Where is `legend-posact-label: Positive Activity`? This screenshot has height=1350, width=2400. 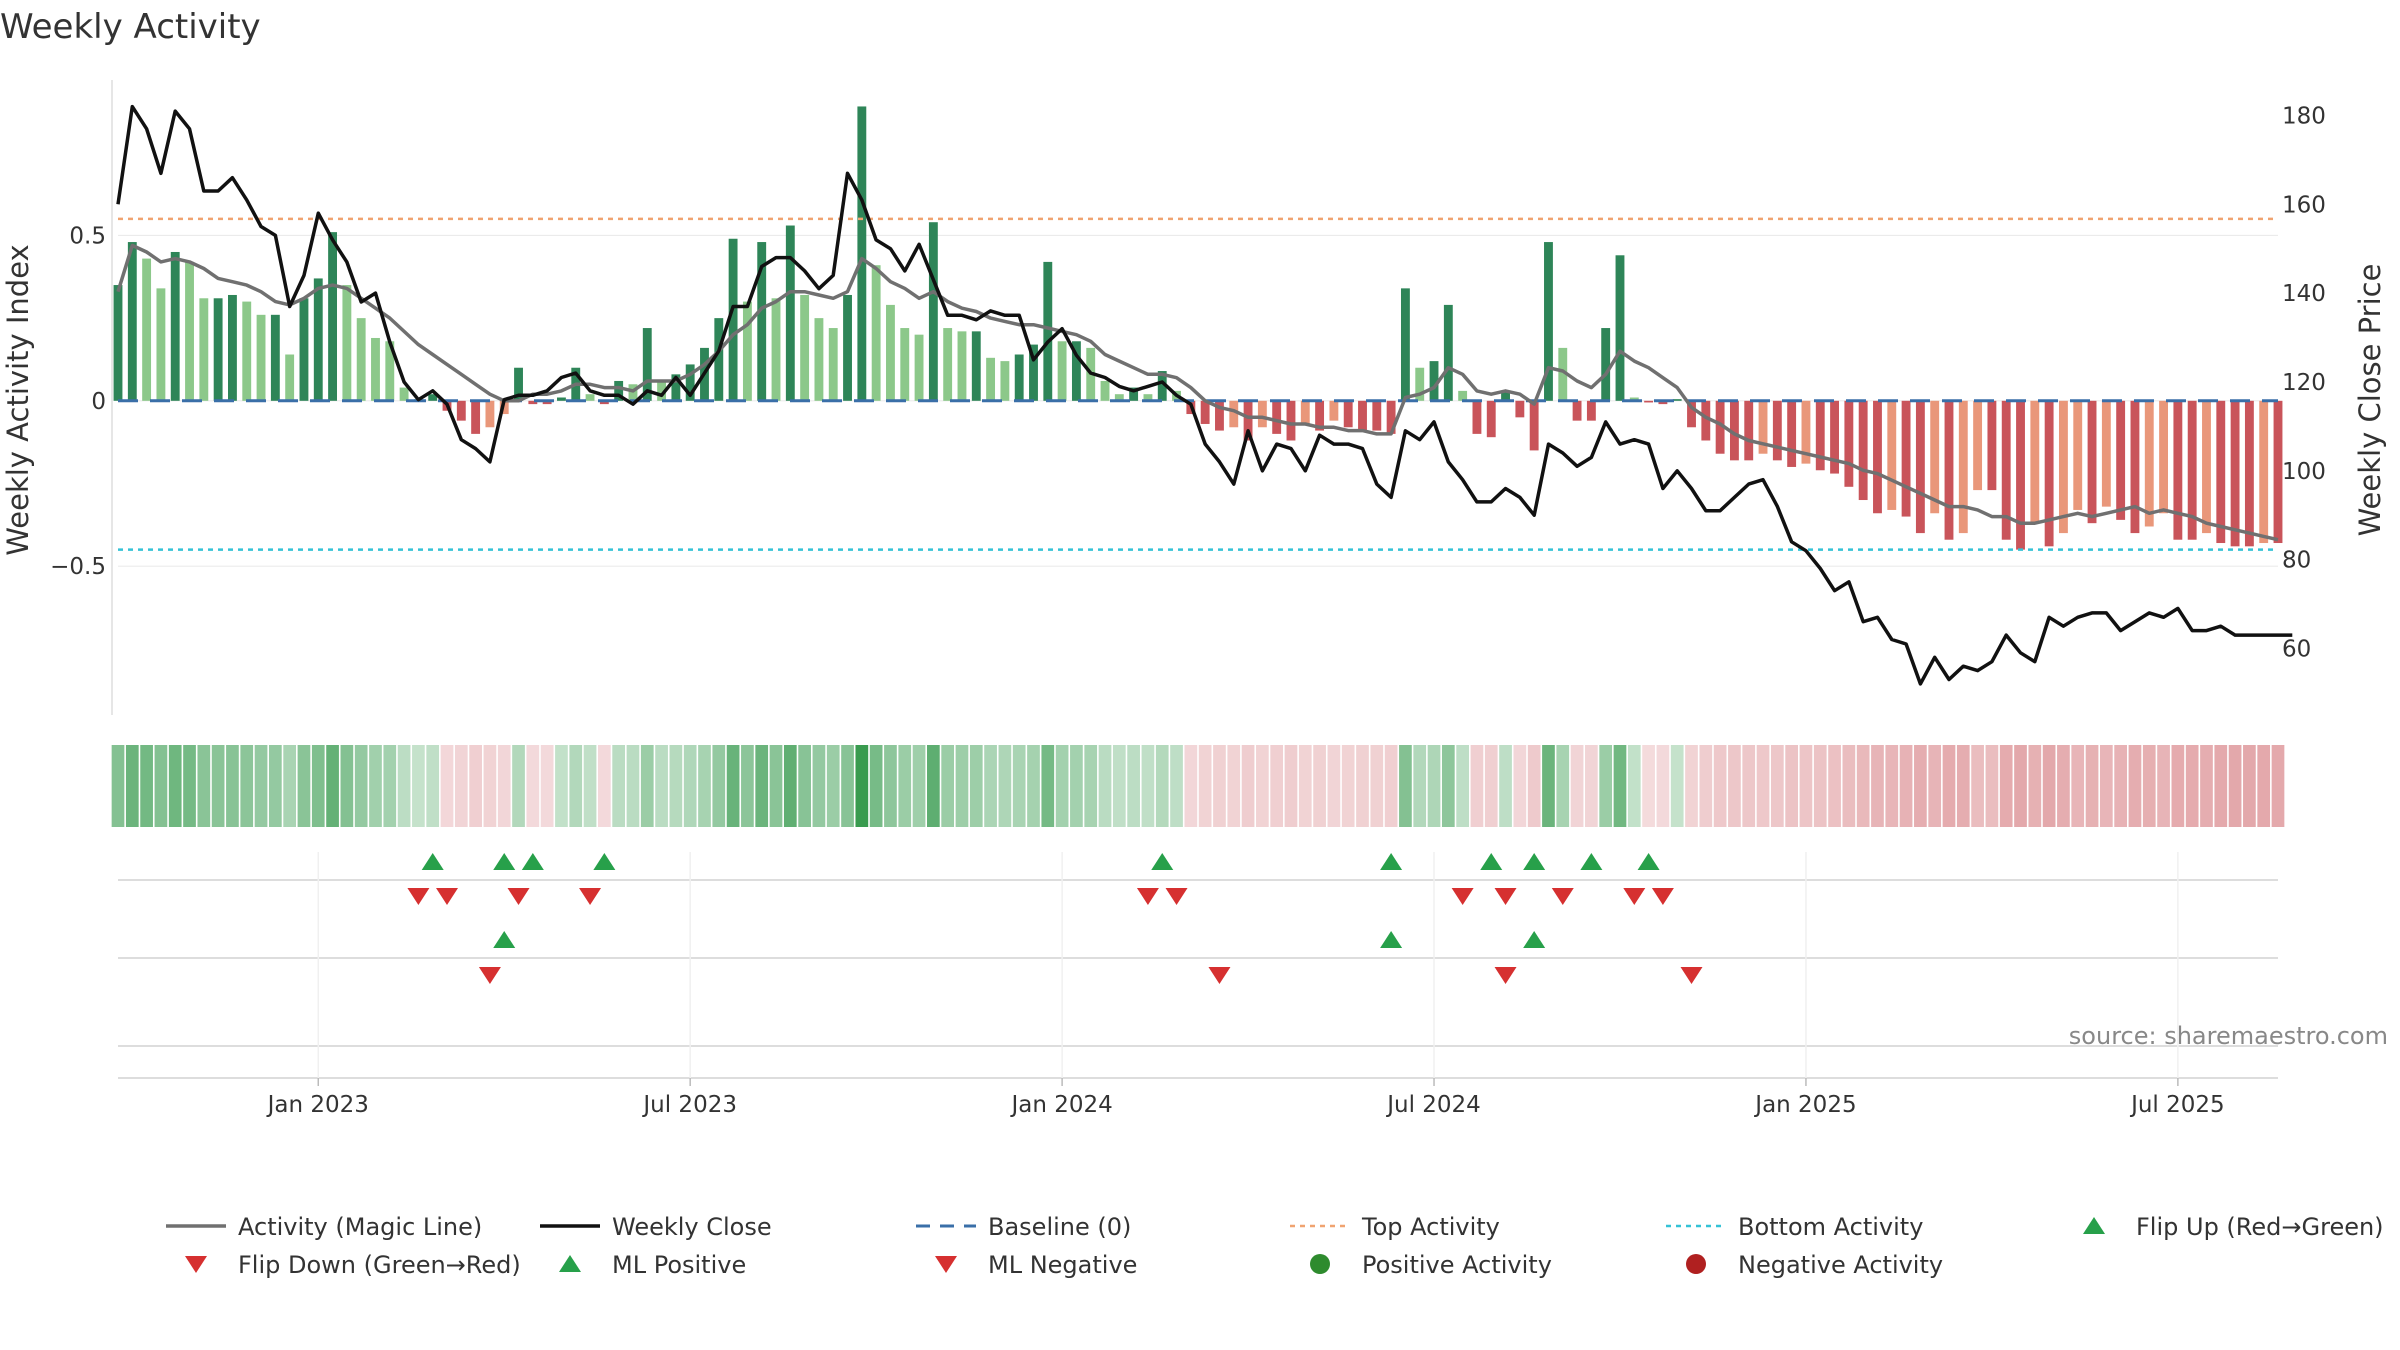 legend-posact-label: Positive Activity is located at coordinates (1457, 1265).